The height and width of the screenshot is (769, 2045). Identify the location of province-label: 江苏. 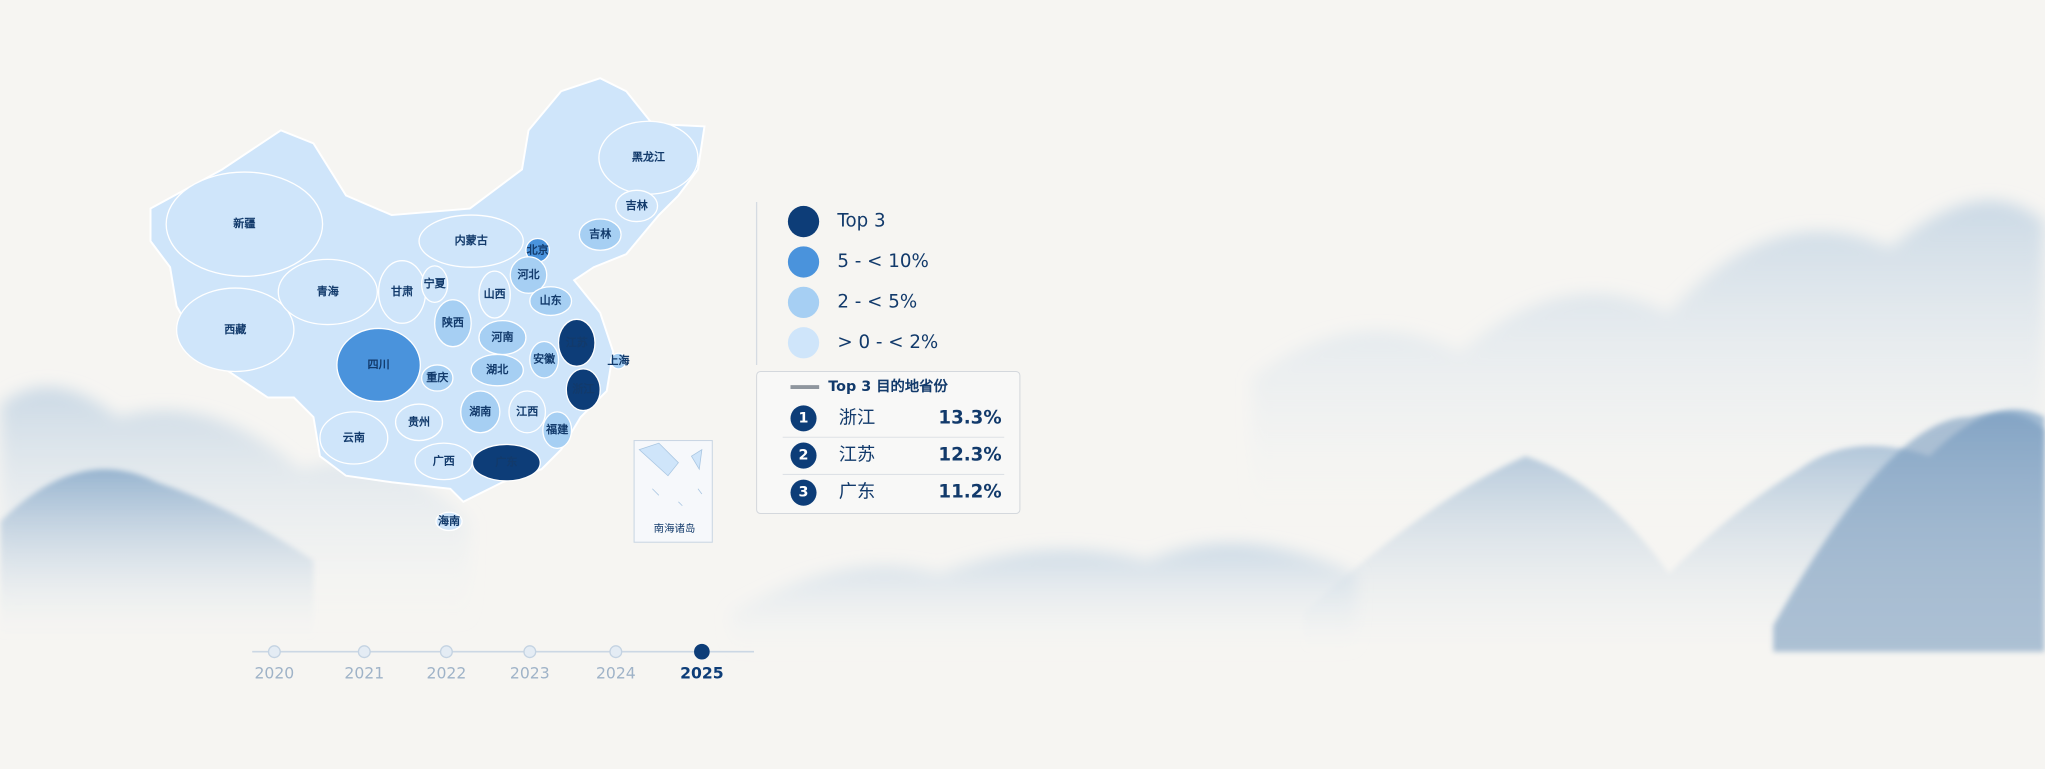
(577, 342).